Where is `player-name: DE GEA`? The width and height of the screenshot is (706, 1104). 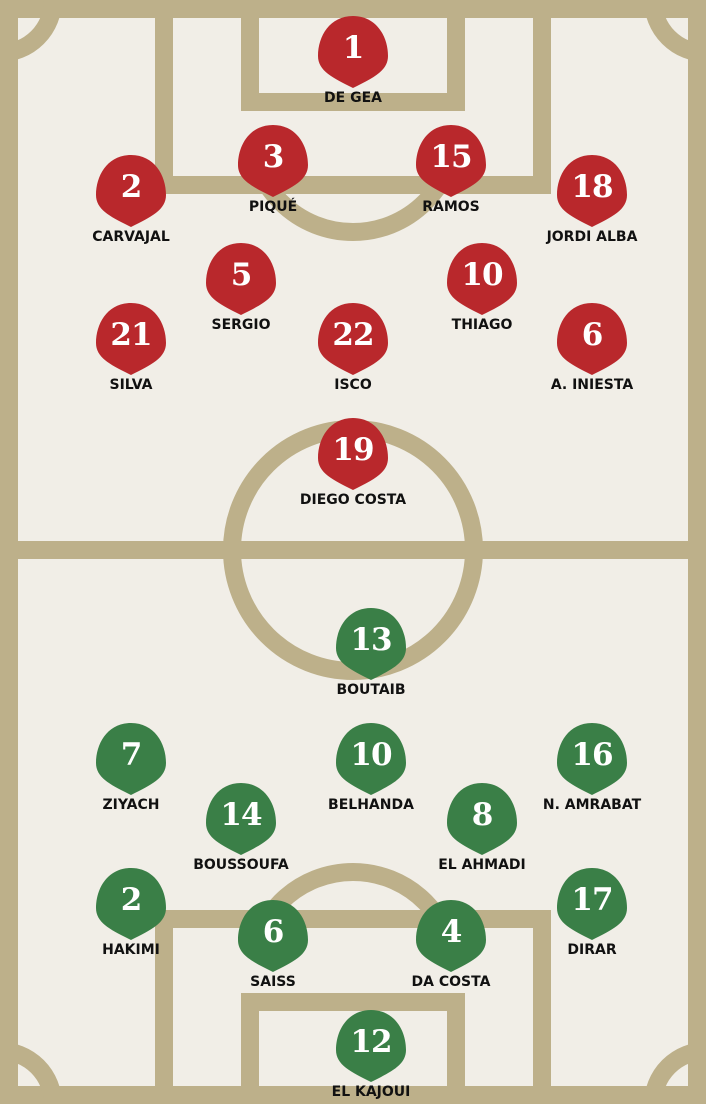 player-name: DE GEA is located at coordinates (353, 98).